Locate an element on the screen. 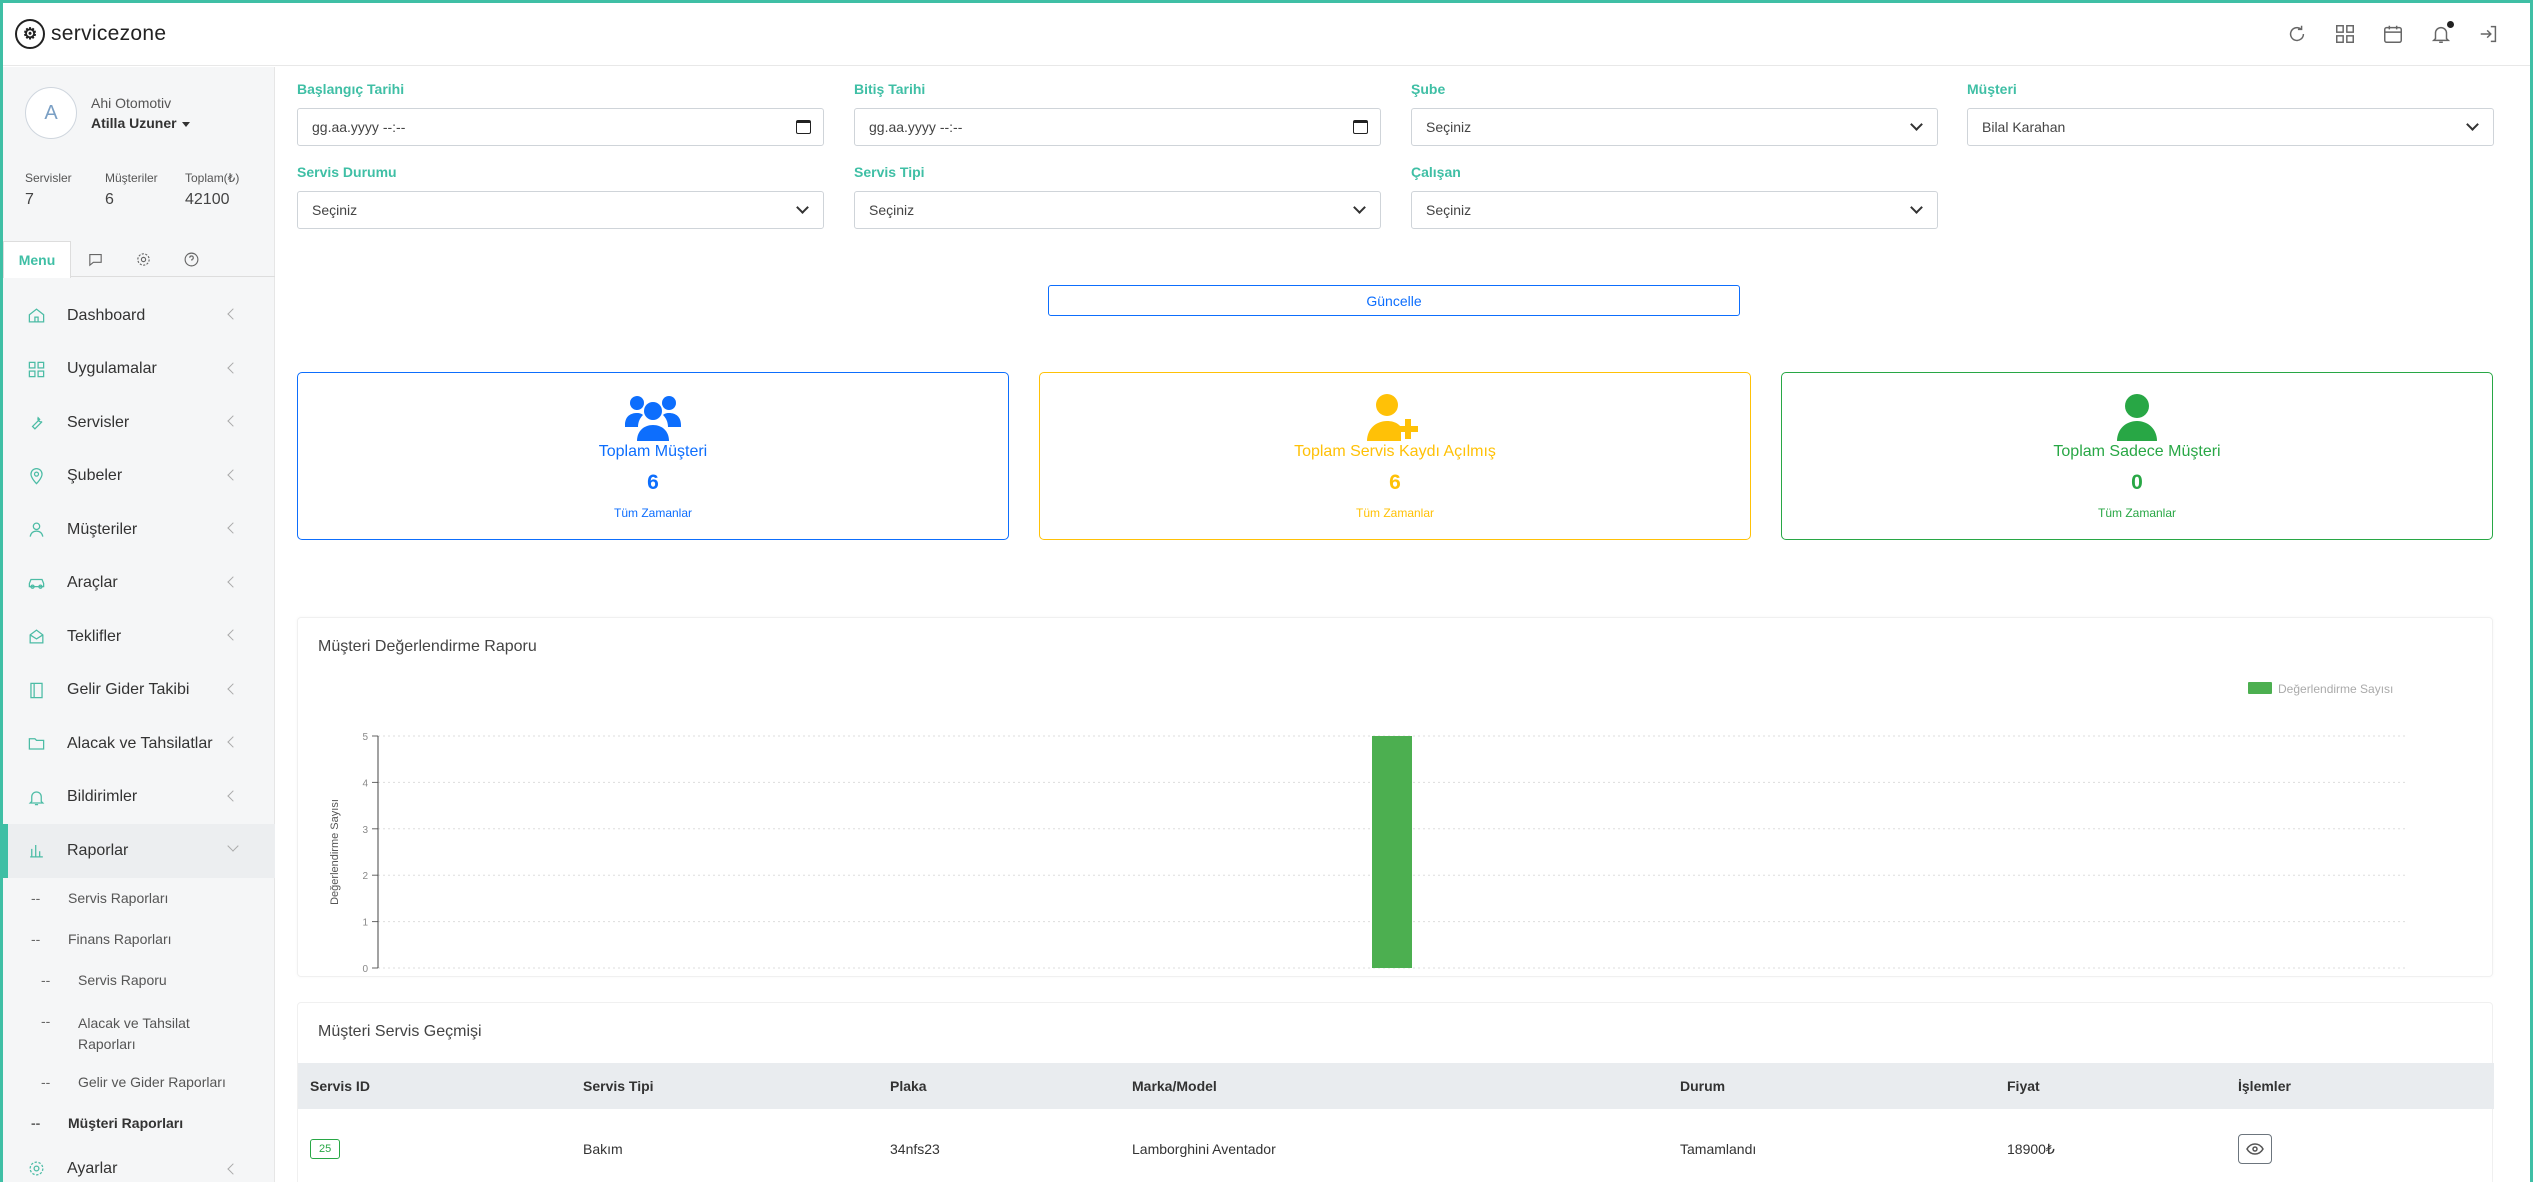 This screenshot has width=2533, height=1182. col-plate: Plaka is located at coordinates (999, 1086).